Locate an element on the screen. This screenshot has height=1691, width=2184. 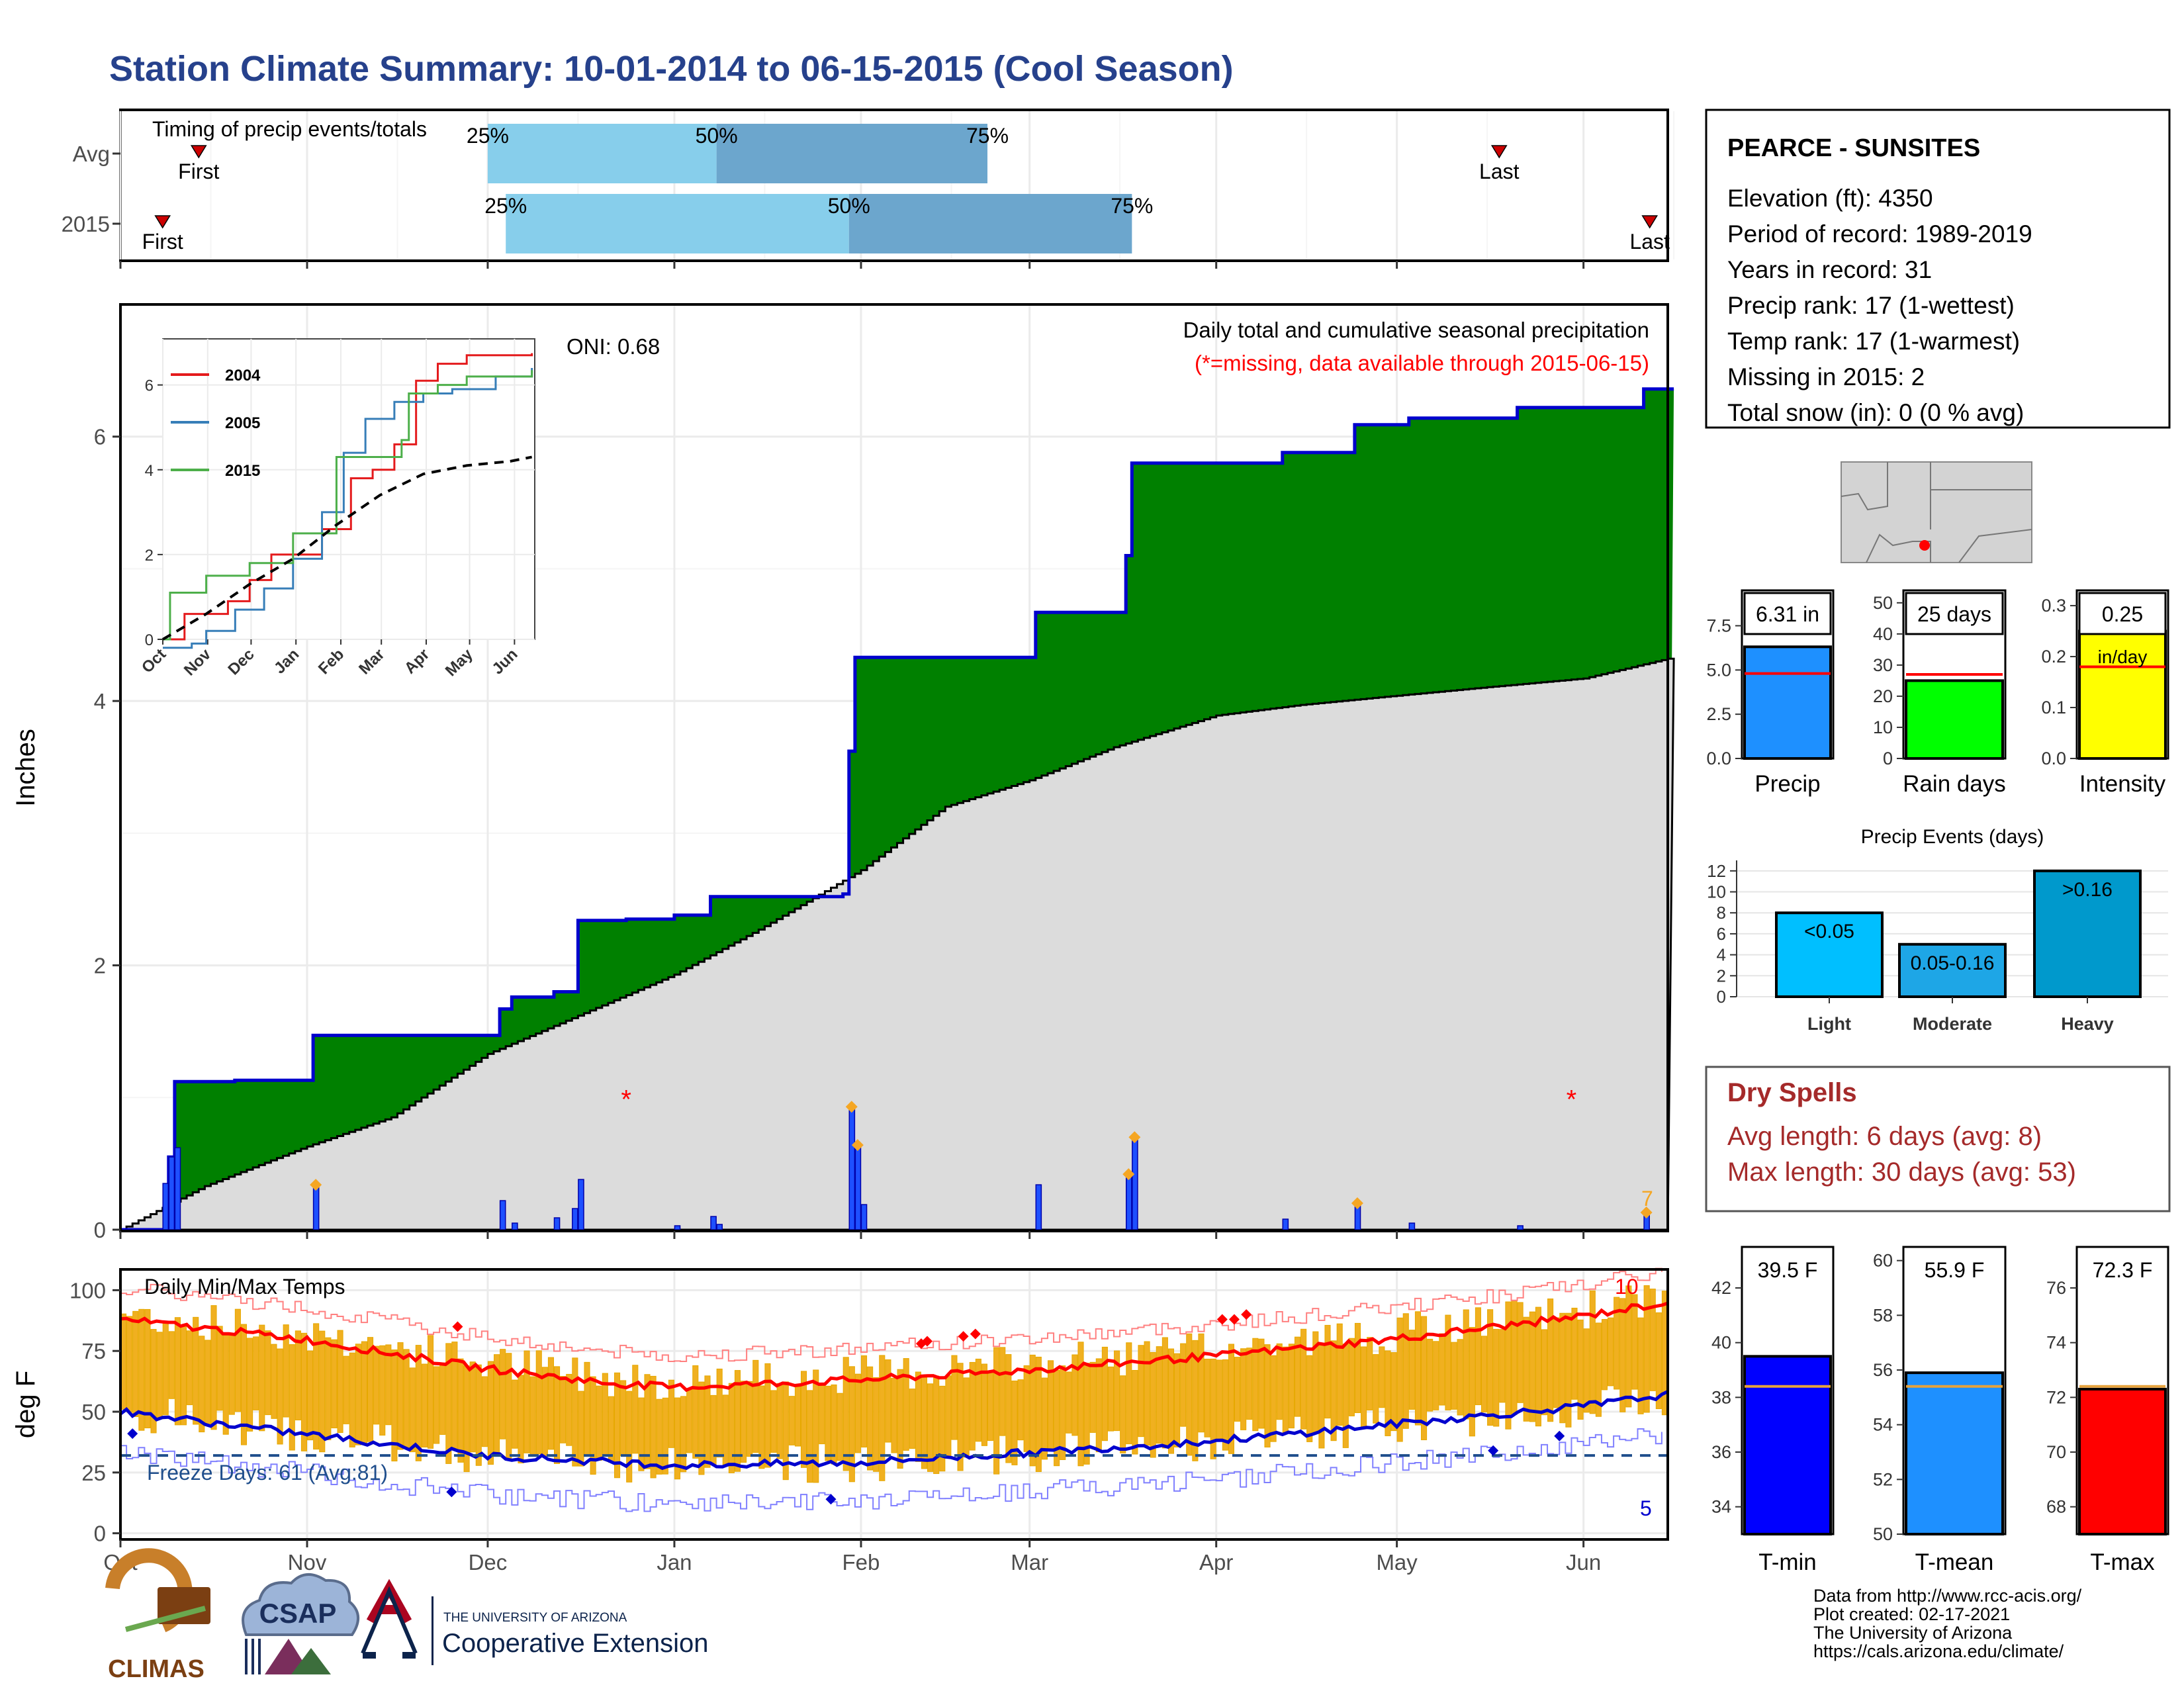
precip-ylabel: Inches is located at coordinates (26, 768).